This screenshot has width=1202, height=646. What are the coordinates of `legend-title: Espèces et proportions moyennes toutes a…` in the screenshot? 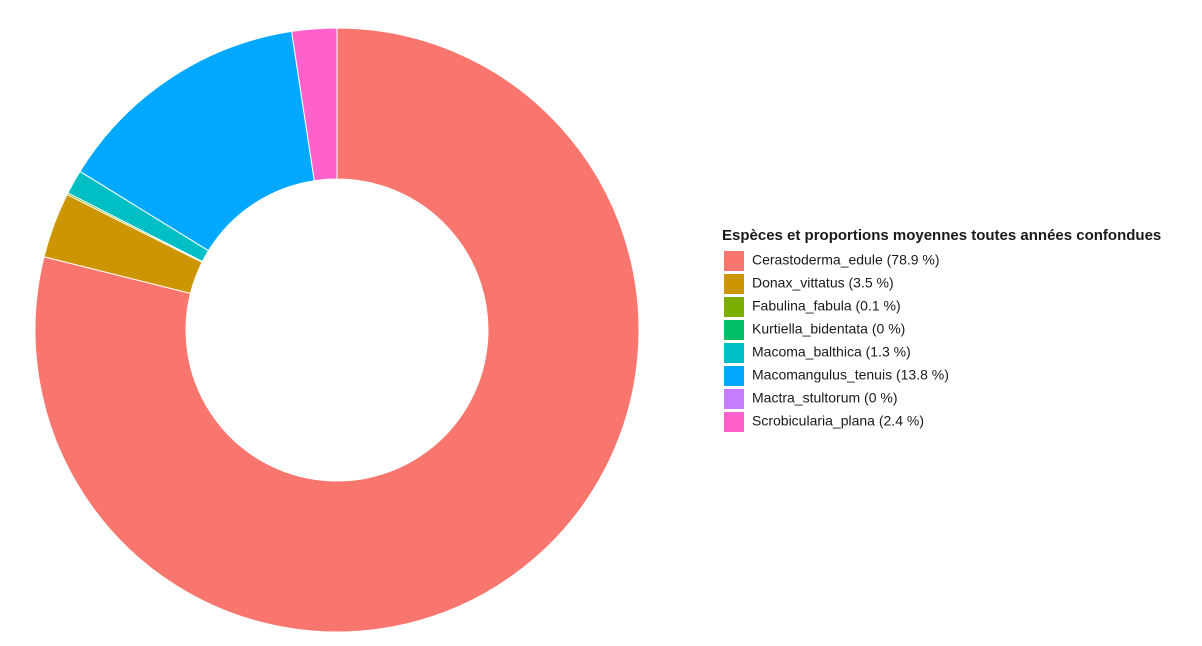 It's located at (941, 235).